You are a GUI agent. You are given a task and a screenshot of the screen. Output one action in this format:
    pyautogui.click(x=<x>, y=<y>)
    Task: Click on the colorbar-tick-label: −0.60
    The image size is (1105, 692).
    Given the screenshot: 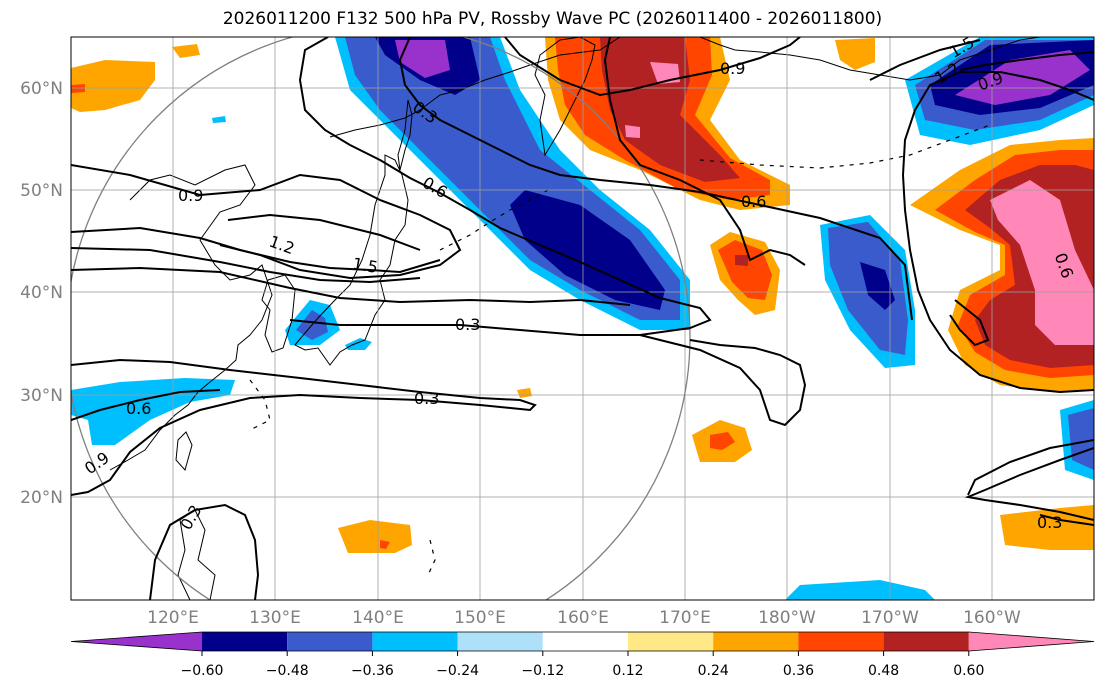 What is the action you would take?
    pyautogui.click(x=202, y=671)
    